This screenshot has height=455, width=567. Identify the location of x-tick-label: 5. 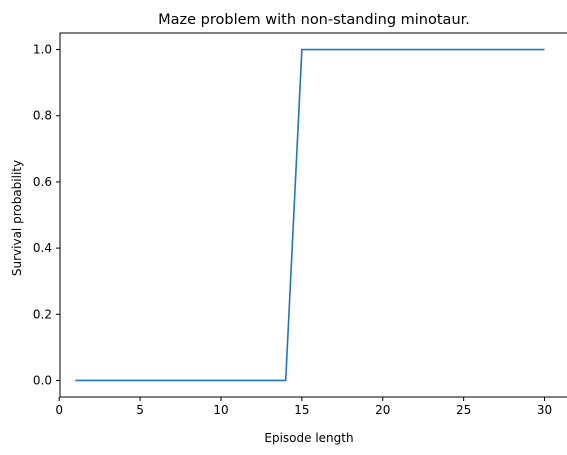
(140, 410).